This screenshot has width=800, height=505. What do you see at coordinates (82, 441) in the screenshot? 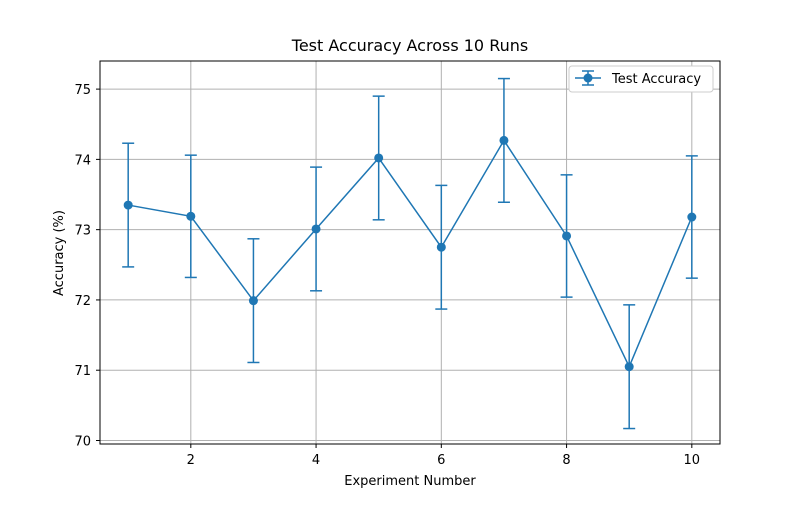
I see `y-tick-label: 70` at bounding box center [82, 441].